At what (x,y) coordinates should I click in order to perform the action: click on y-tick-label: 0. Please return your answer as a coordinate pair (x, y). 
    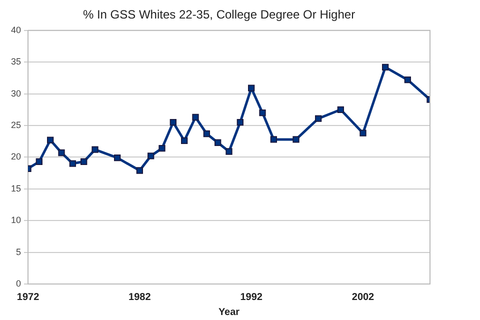
    Looking at the image, I should click on (19, 283).